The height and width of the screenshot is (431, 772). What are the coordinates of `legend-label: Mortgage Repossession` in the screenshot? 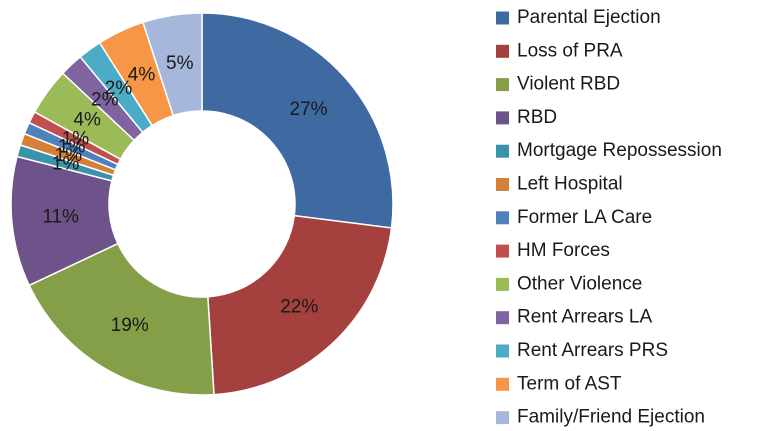 It's located at (619, 150).